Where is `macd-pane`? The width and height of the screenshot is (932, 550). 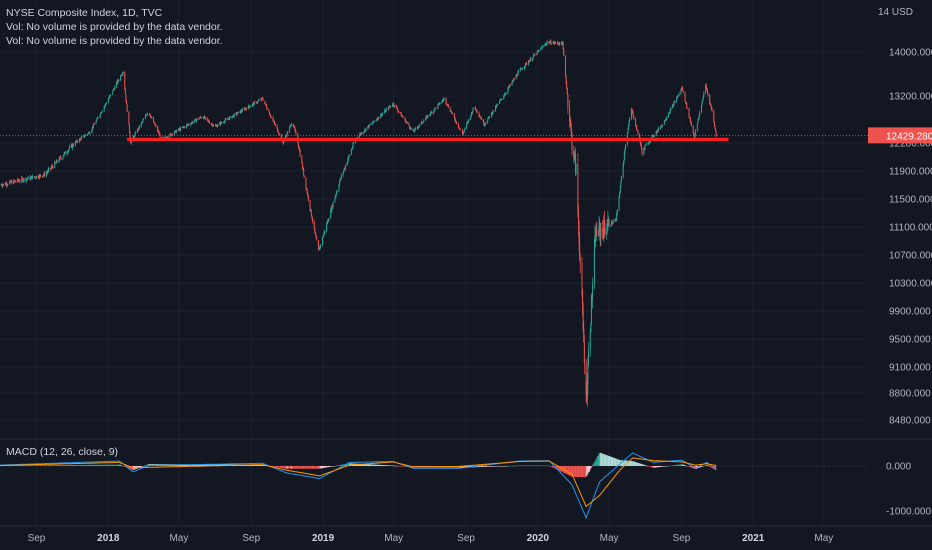
macd-pane is located at coordinates (434, 486).